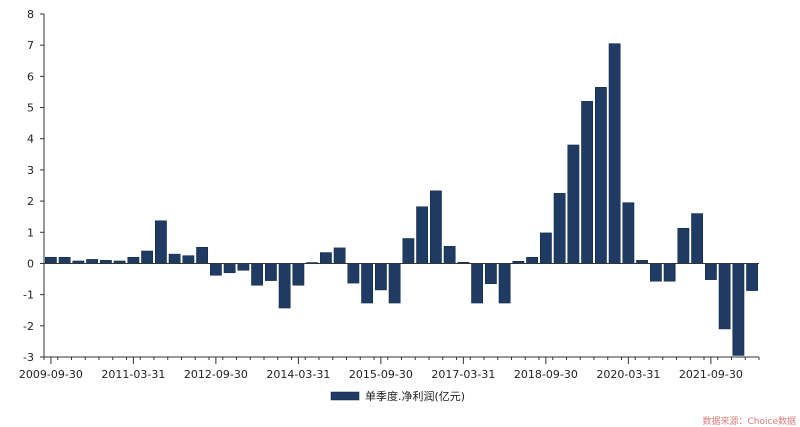 This screenshot has height=427, width=800. Describe the element at coordinates (463, 374) in the screenshot. I see `x-tick-label: 2017-03-31` at that location.